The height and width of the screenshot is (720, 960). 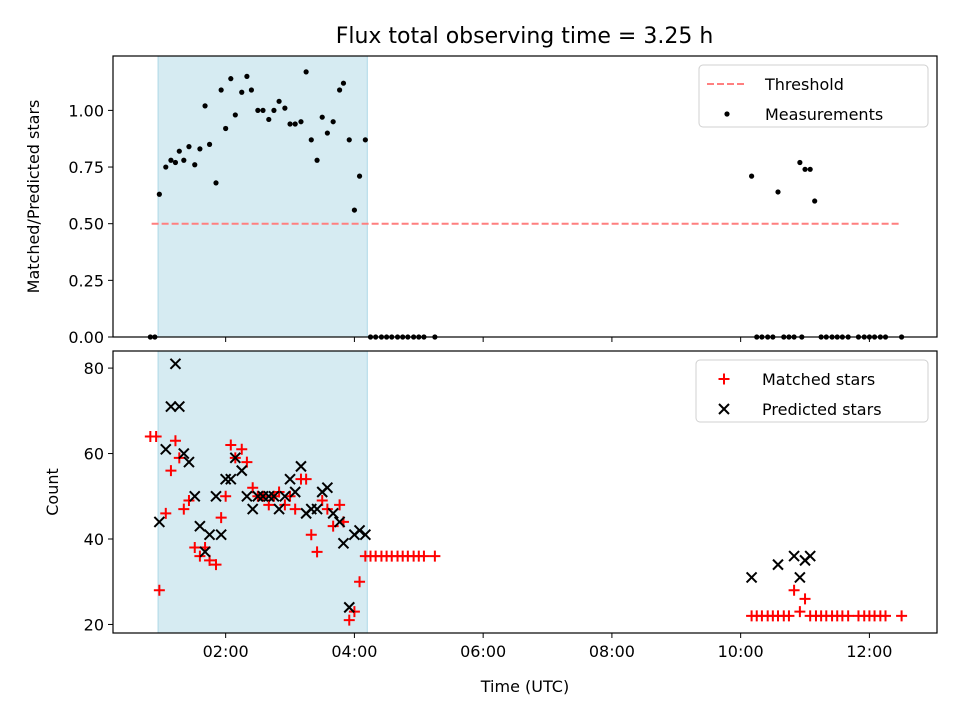 What do you see at coordinates (812, 391) in the screenshot?
I see `legend` at bounding box center [812, 391].